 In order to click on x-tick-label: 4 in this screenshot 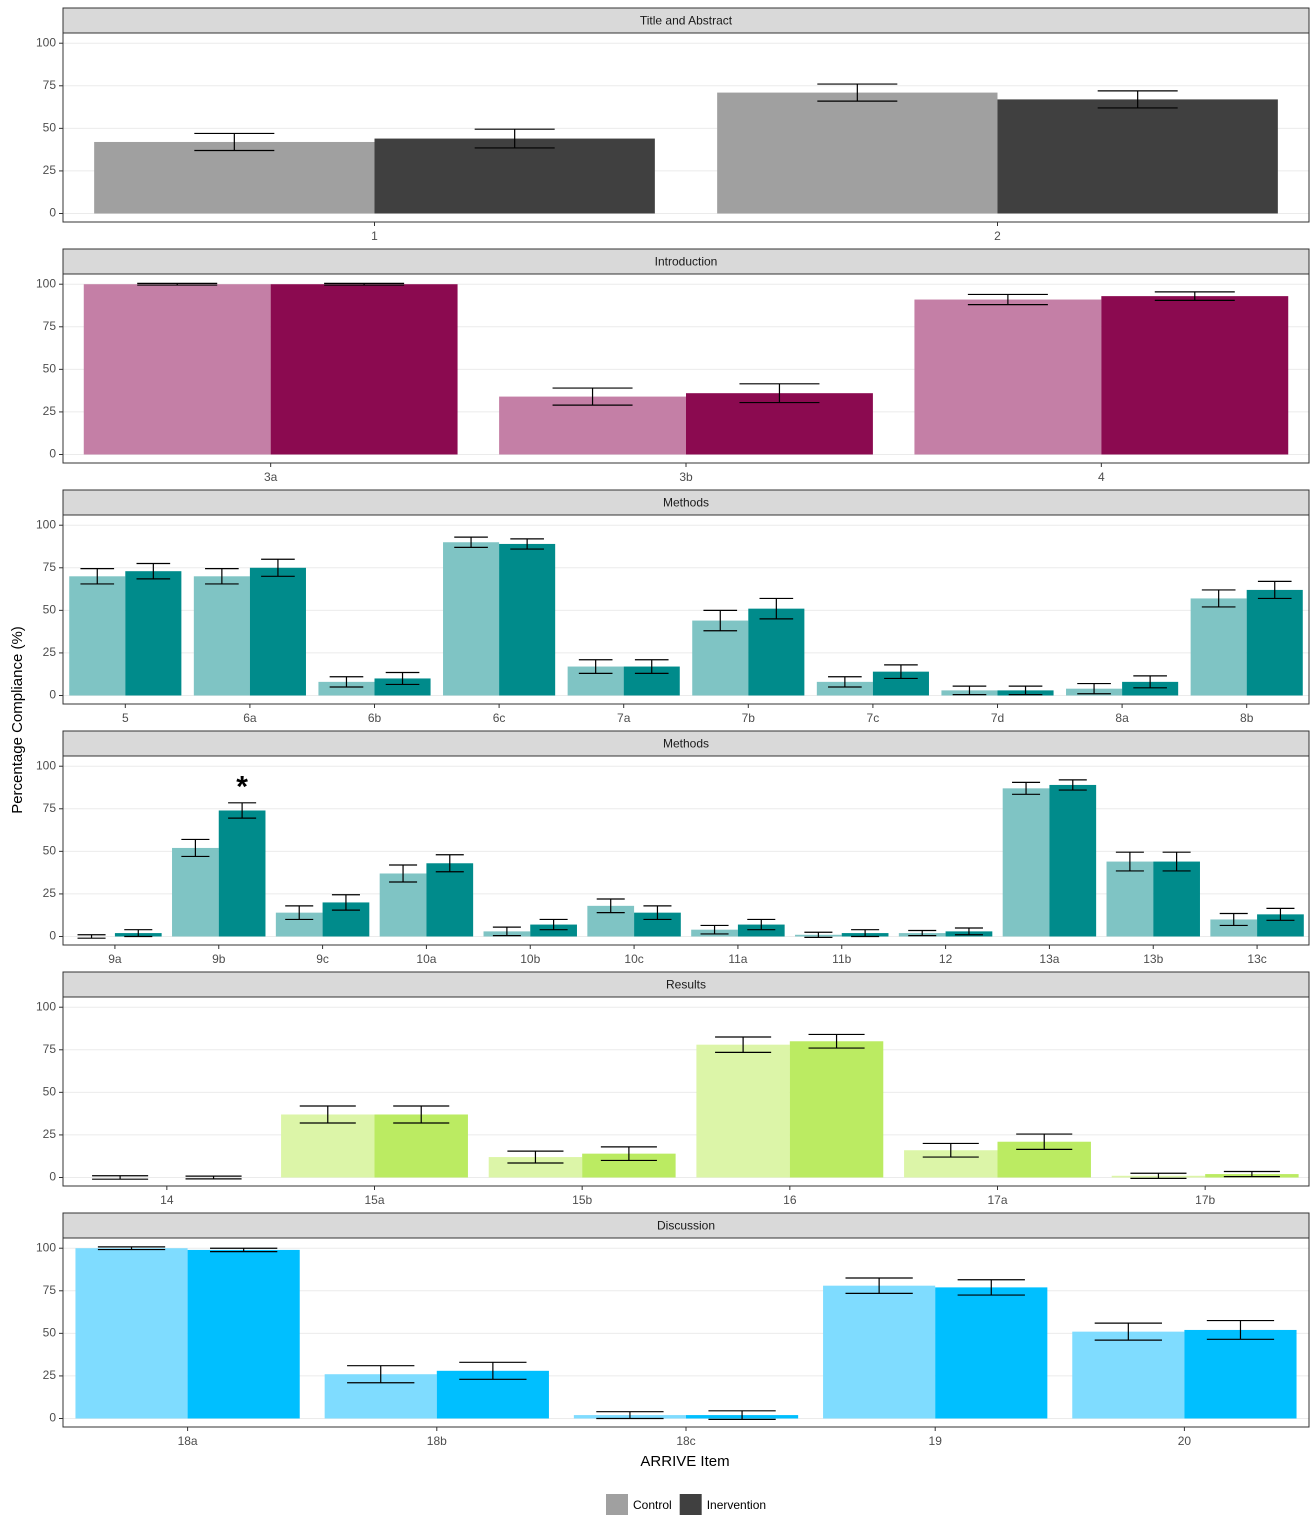, I will do `click(1101, 477)`.